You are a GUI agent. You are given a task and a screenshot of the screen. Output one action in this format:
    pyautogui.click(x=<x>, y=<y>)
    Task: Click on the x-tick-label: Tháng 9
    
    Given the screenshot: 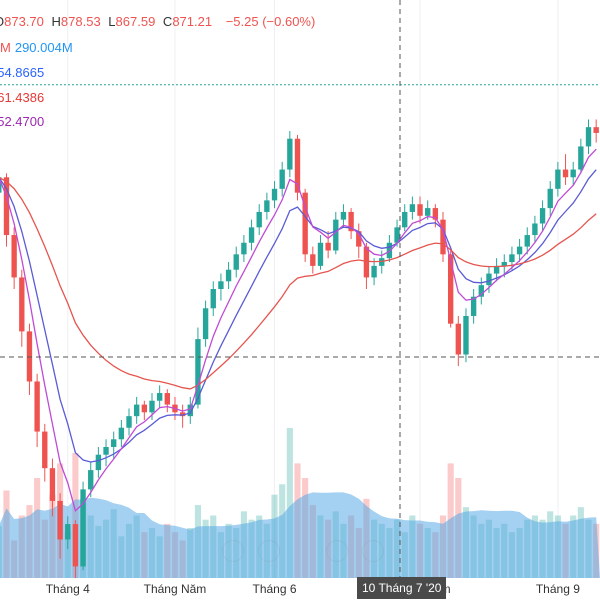 What is the action you would take?
    pyautogui.click(x=558, y=589)
    